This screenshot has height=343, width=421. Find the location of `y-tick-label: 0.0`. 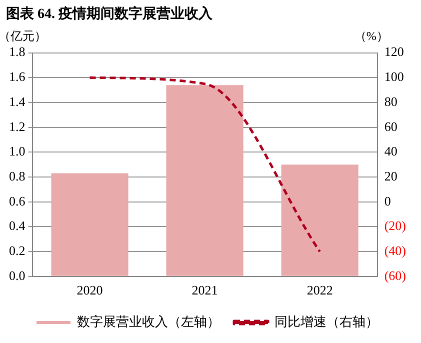

y-tick-label: 0.0 is located at coordinates (17, 275).